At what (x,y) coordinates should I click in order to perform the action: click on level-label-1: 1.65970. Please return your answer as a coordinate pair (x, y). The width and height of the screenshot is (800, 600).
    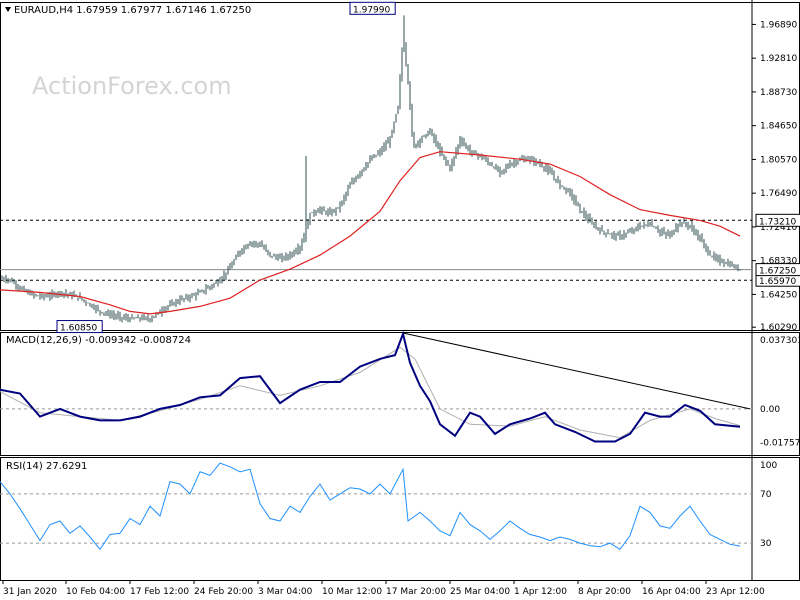
    Looking at the image, I should click on (777, 282).